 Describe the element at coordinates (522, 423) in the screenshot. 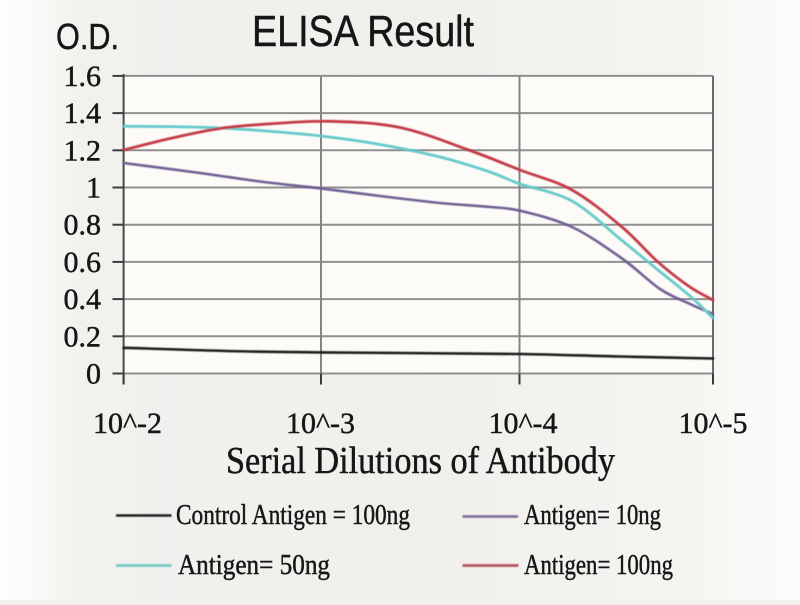

I see `svg-text: 10^-4` at that location.